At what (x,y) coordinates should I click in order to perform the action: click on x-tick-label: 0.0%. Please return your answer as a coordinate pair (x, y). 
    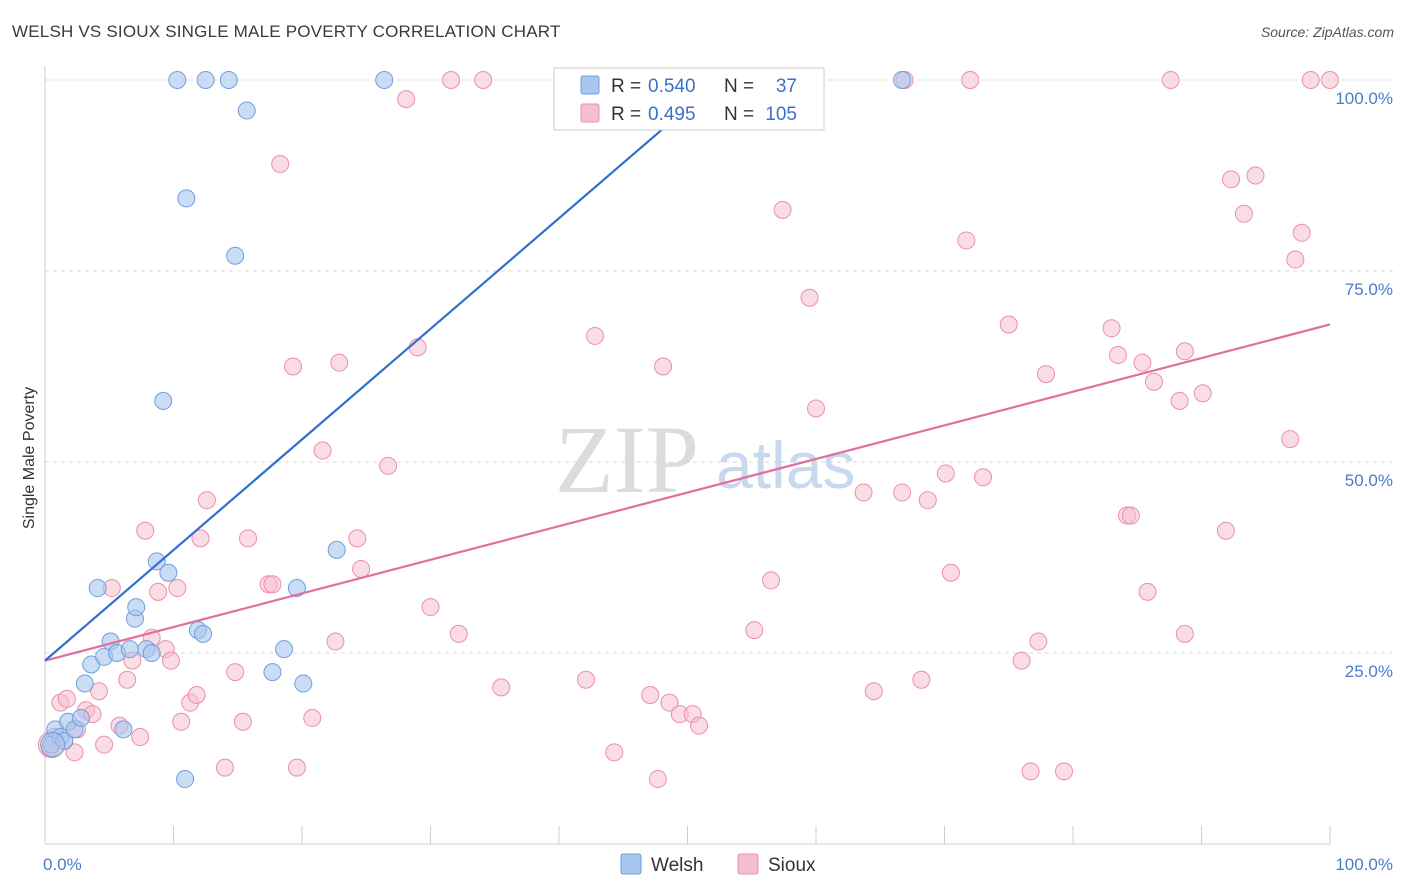
    Looking at the image, I should click on (62, 864).